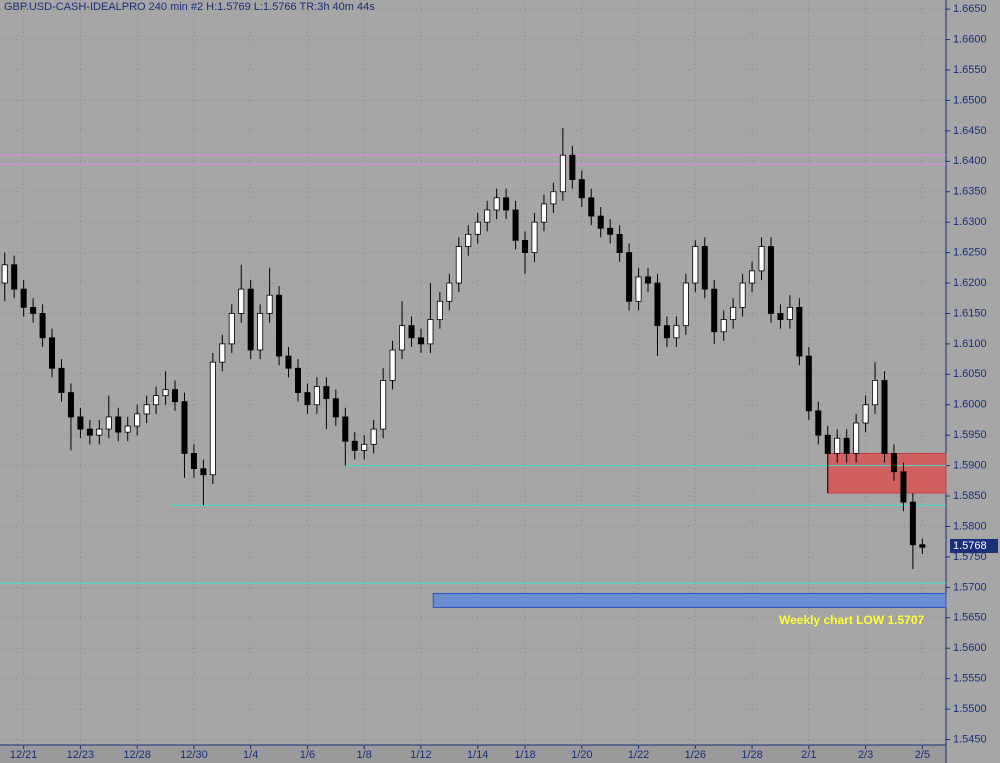 The height and width of the screenshot is (763, 1000). What do you see at coordinates (970, 374) in the screenshot?
I see `y-tick-label: 1.6050` at bounding box center [970, 374].